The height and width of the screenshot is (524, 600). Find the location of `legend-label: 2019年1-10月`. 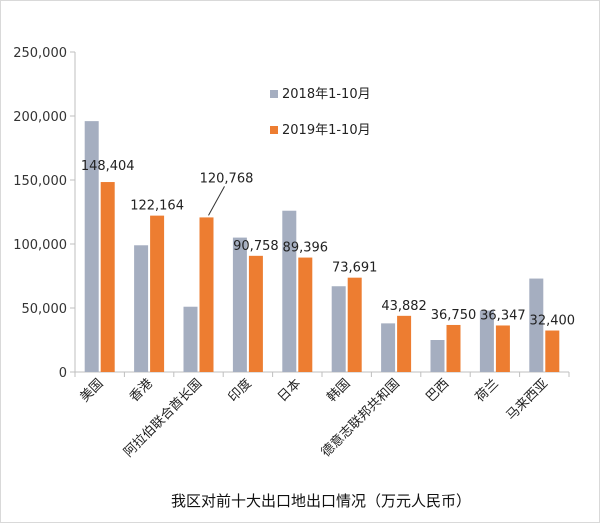

legend-label: 2019年1-10月 is located at coordinates (326, 130).